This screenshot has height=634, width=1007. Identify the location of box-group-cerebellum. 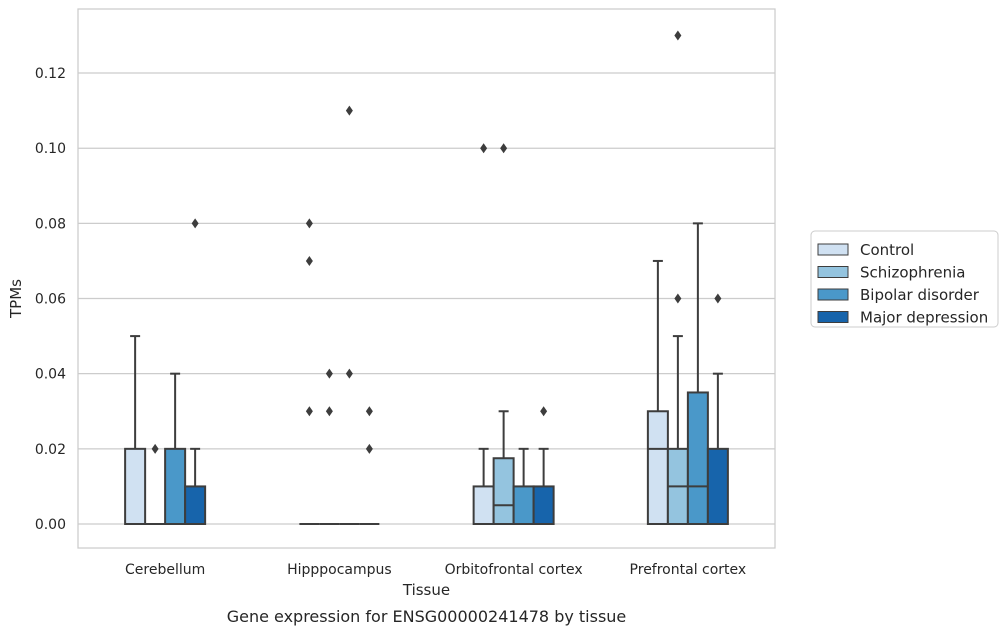
(165, 372).